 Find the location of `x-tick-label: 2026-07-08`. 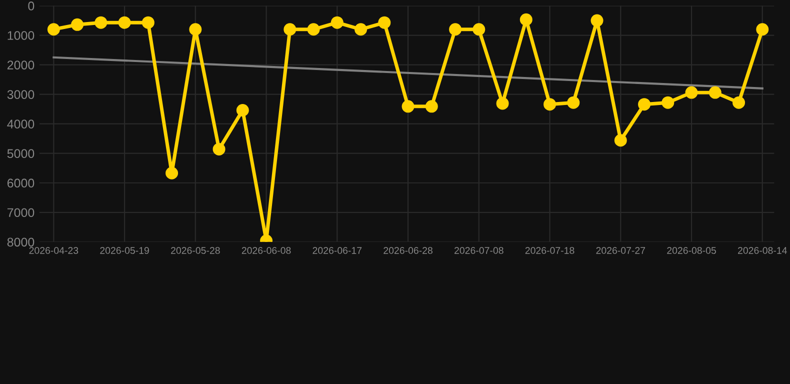

x-tick-label: 2026-07-08 is located at coordinates (479, 250).